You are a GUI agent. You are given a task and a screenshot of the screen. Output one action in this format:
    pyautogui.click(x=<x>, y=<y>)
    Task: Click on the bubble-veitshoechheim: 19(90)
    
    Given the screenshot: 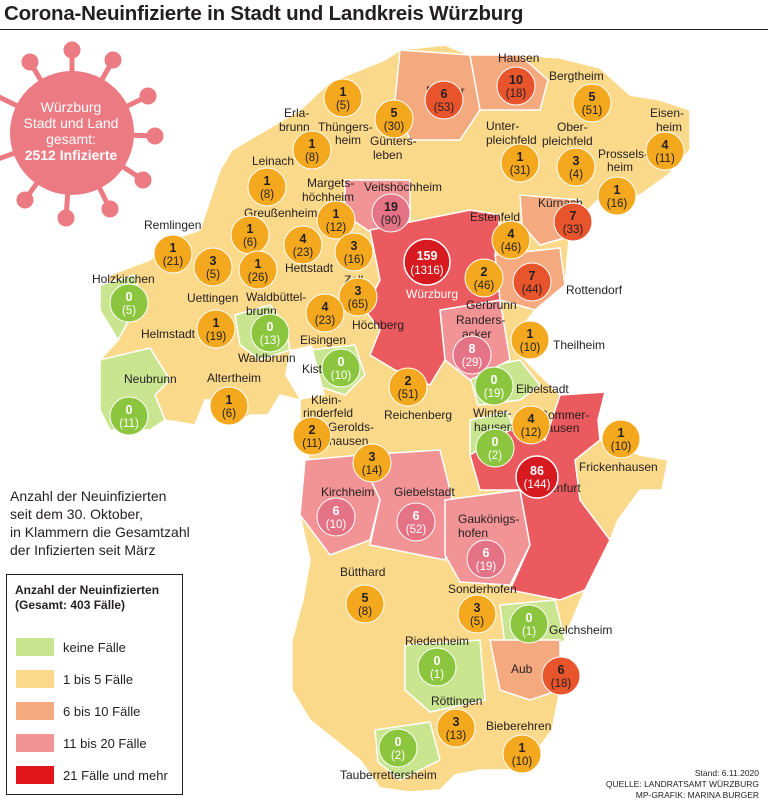 What is the action you would take?
    pyautogui.click(x=391, y=213)
    